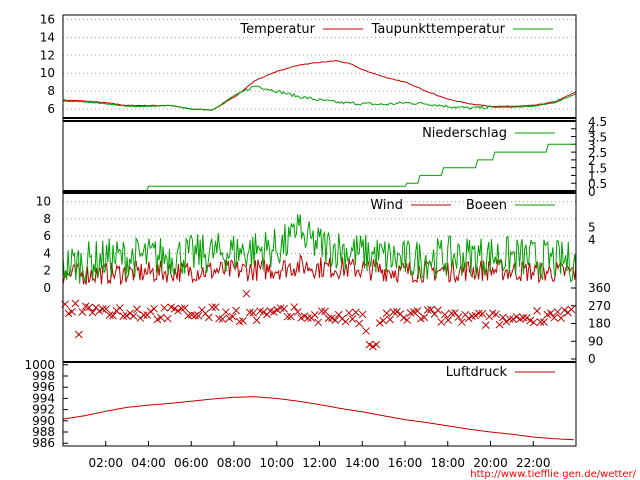 Image resolution: width=640 pixels, height=480 pixels. I want to click on wind-y-tick: 2, so click(47, 271).